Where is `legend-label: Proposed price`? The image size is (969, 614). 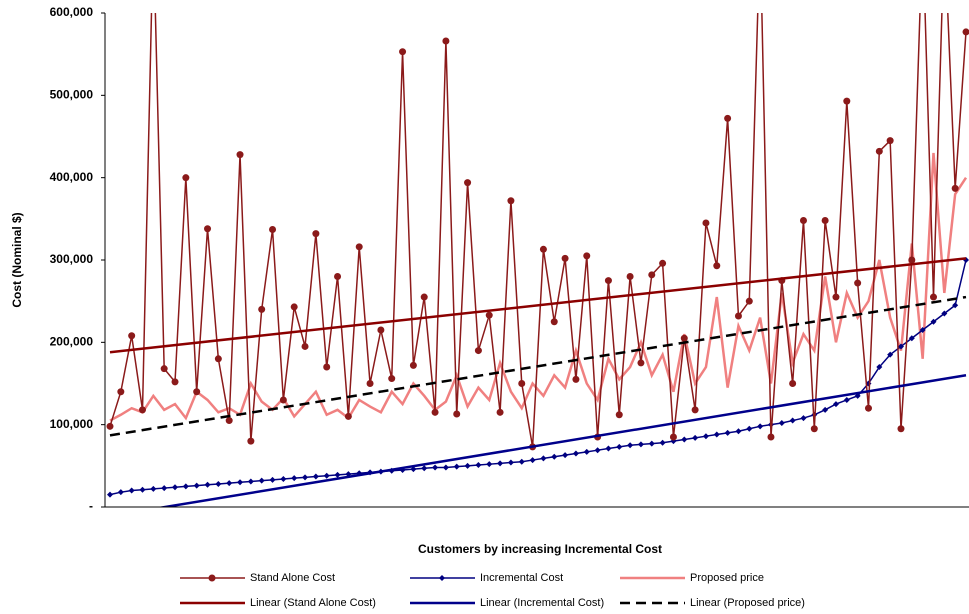
legend-label: Proposed price is located at coordinates (727, 578).